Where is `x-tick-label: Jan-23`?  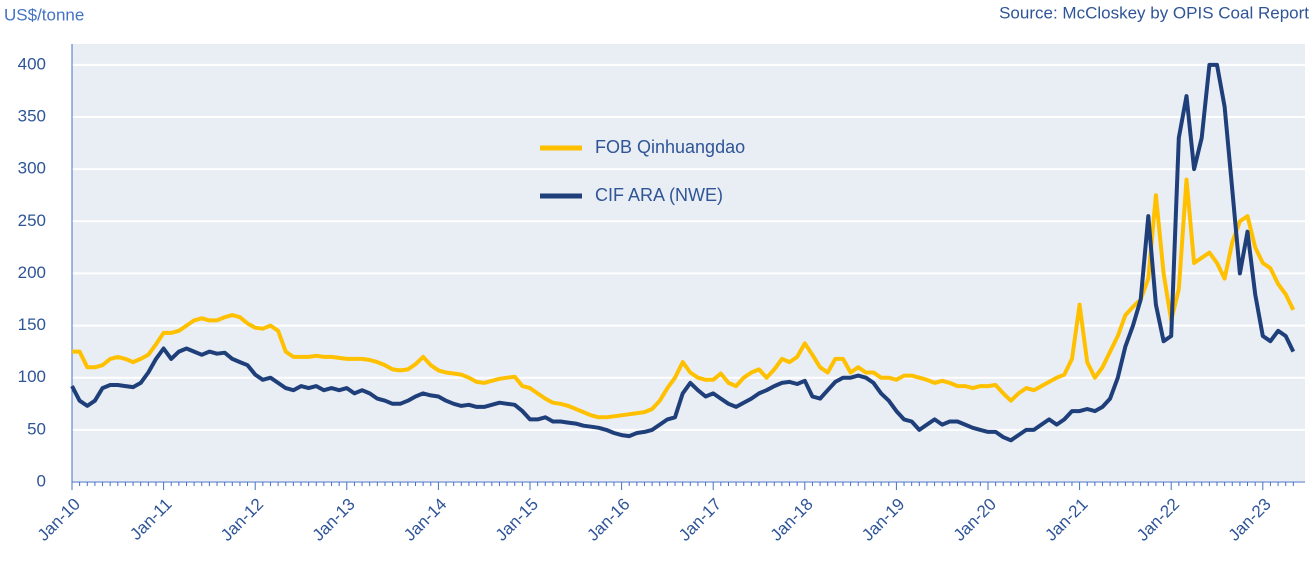
x-tick-label: Jan-23 is located at coordinates (1250, 520).